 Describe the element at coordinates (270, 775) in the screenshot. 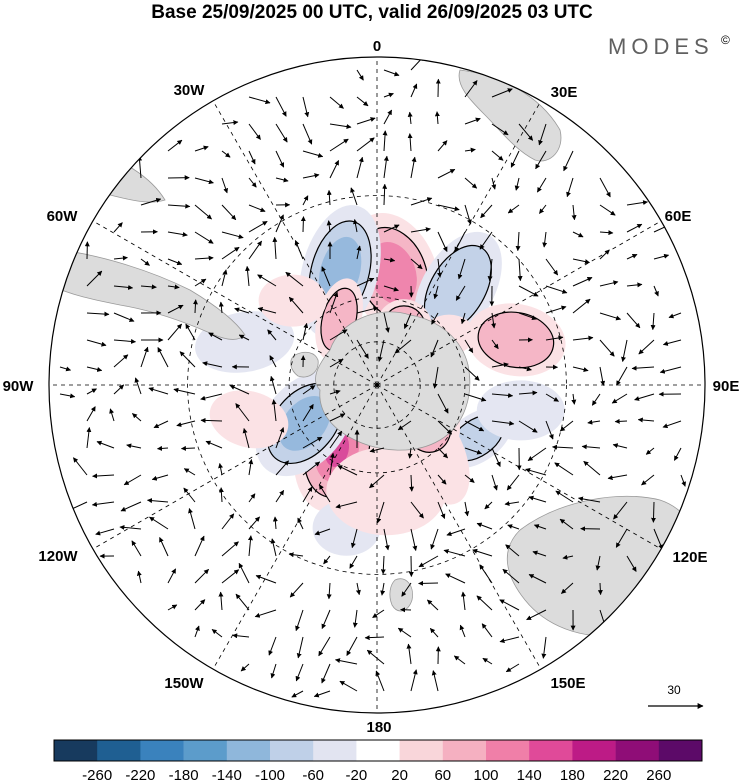

I see `colorbar-label: -100` at that location.